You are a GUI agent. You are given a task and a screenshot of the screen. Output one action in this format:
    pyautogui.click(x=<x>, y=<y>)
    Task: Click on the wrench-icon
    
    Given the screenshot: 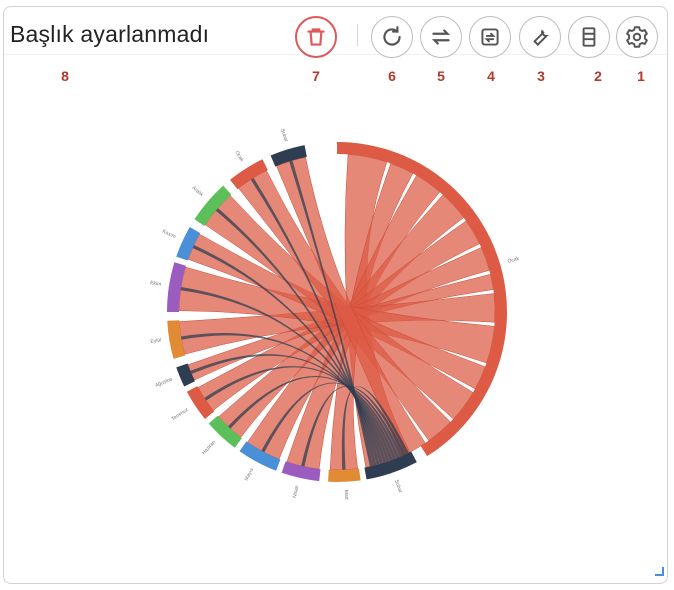 What is the action you would take?
    pyautogui.click(x=541, y=38)
    